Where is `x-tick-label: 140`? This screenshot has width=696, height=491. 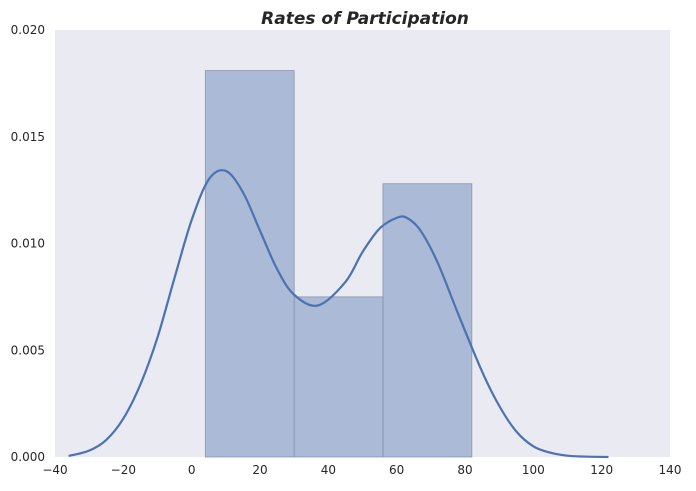 x-tick-label: 140 is located at coordinates (670, 470).